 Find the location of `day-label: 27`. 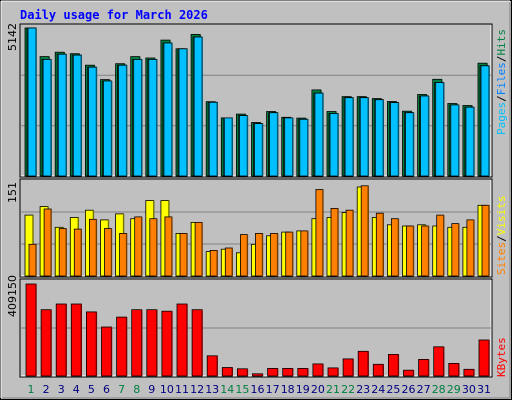

day-label: 27 is located at coordinates (424, 389).